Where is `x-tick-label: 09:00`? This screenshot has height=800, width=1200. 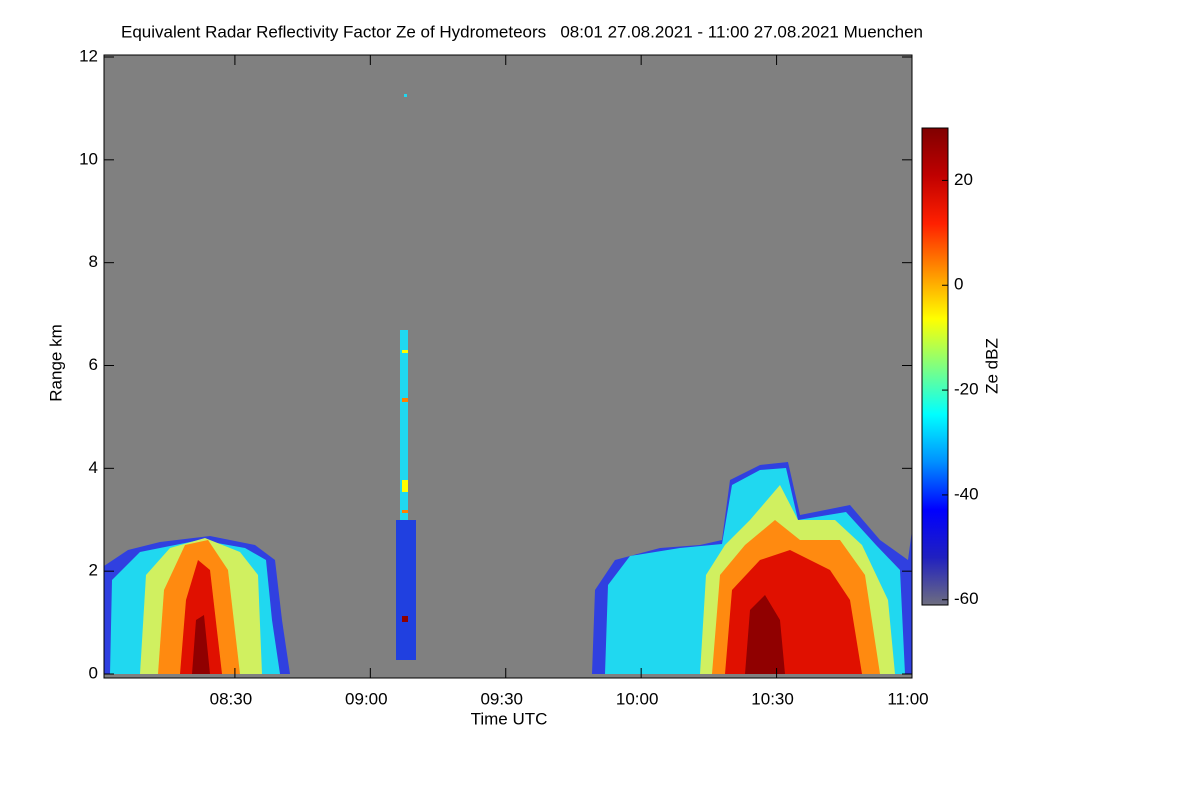
x-tick-label: 09:00 is located at coordinates (366, 698).